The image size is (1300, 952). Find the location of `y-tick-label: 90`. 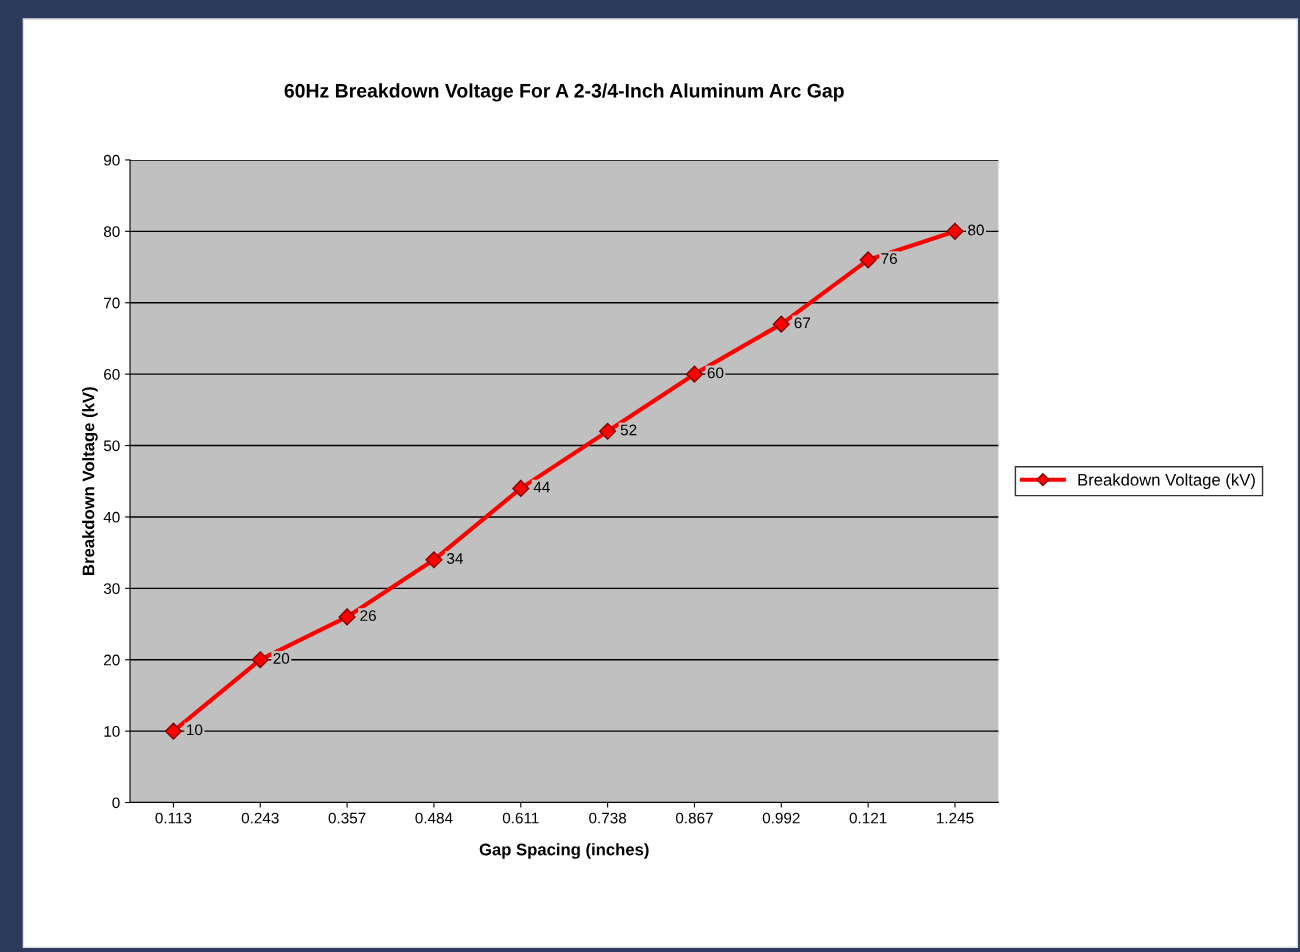

y-tick-label: 90 is located at coordinates (112, 160).